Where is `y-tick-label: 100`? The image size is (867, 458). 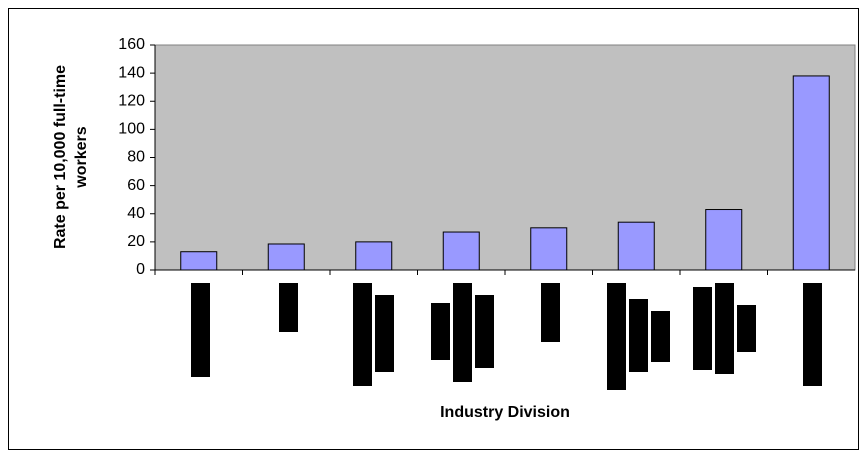 y-tick-label: 100 is located at coordinates (131, 129).